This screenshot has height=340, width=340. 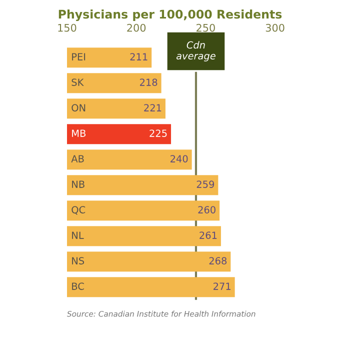 I want to click on y-tick-label: BC, so click(x=78, y=286).